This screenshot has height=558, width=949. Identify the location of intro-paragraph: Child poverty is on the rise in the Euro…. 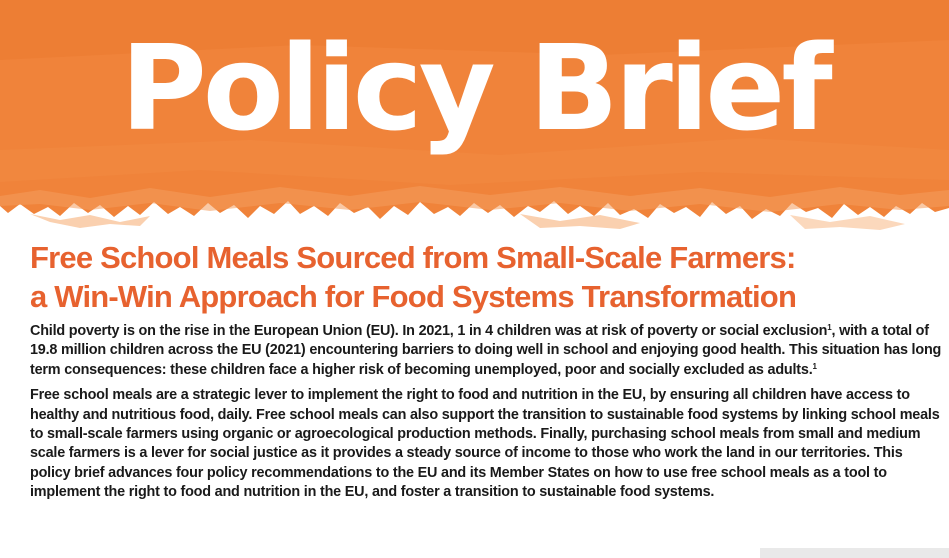
(486, 351).